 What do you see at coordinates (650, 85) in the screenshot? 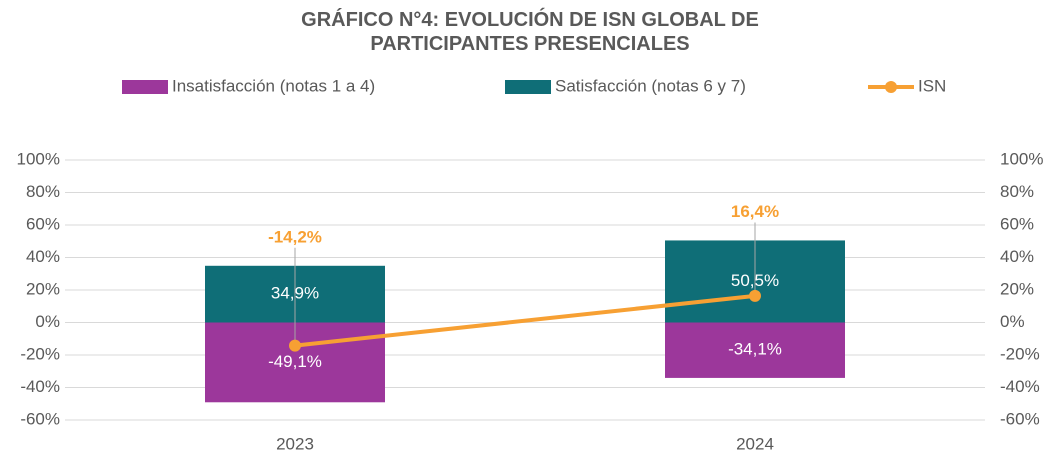
I see `legend-label: Satisfacción (notas 6 y 7)` at bounding box center [650, 85].